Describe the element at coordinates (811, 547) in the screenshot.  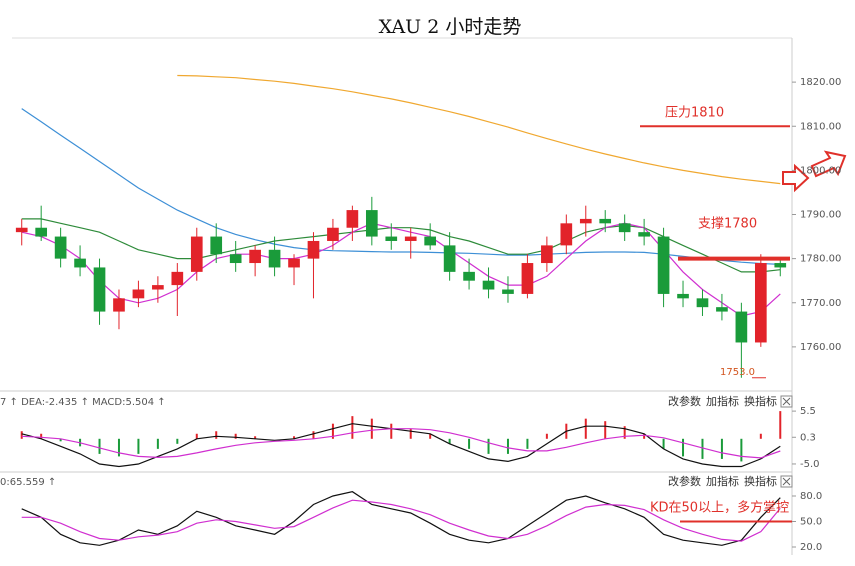
I see `y-tick-label: 20.0` at that location.